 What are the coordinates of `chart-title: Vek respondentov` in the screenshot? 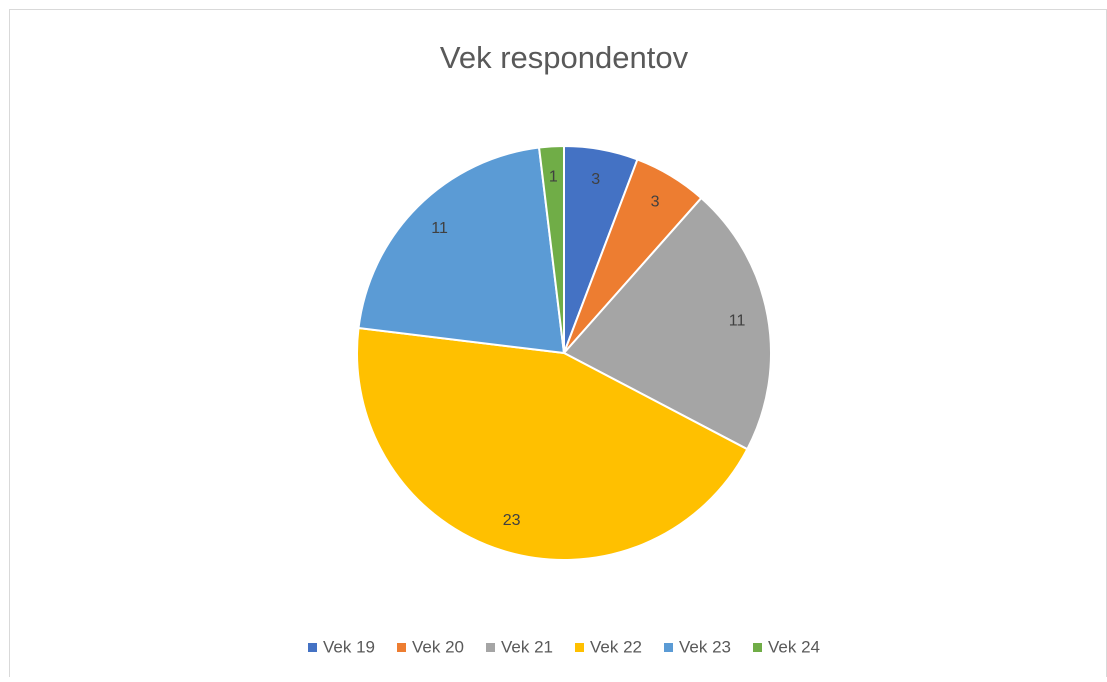 It's located at (564, 57).